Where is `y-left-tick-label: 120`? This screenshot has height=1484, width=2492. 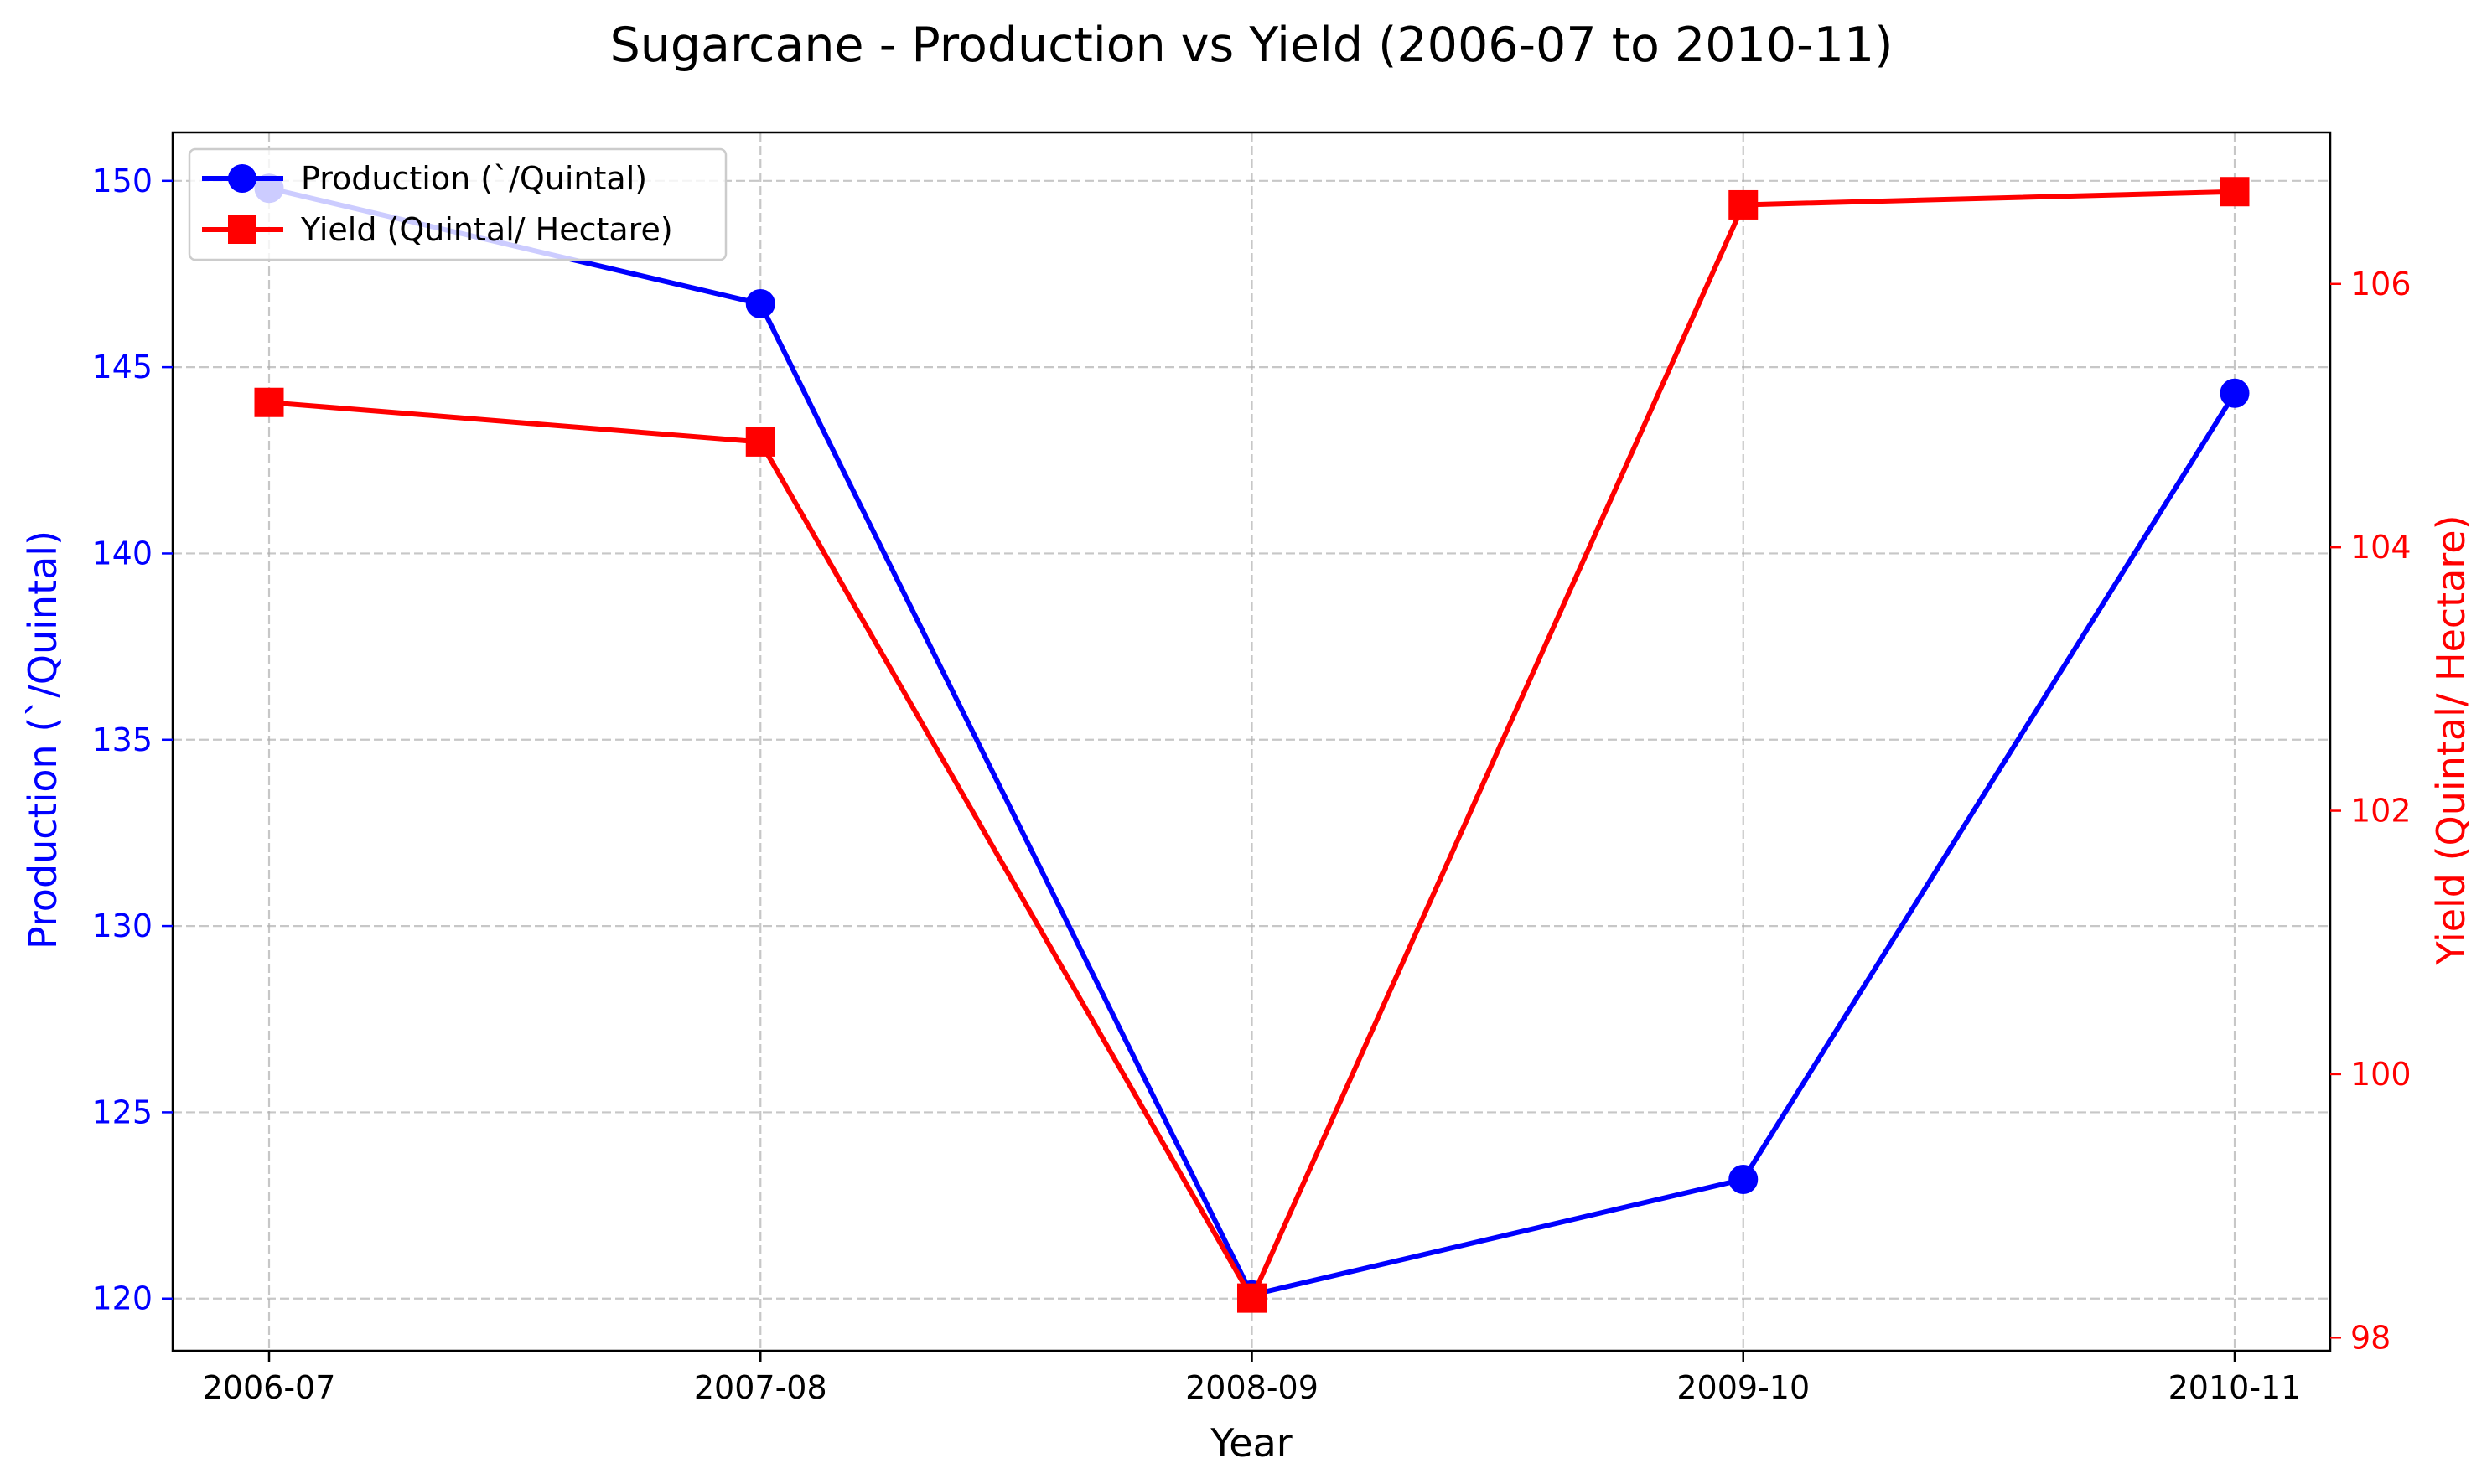 y-left-tick-label: 120 is located at coordinates (122, 1298).